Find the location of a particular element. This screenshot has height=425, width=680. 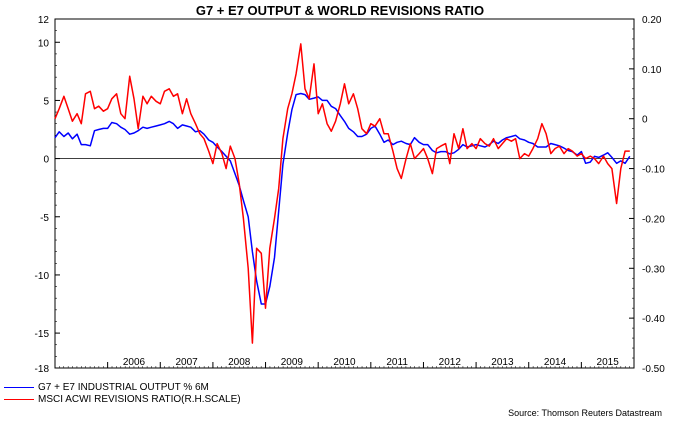

legend-item-revisions: MSCI ACWI REVISIONS RATIO(R.H.SCALE) is located at coordinates (122, 399).